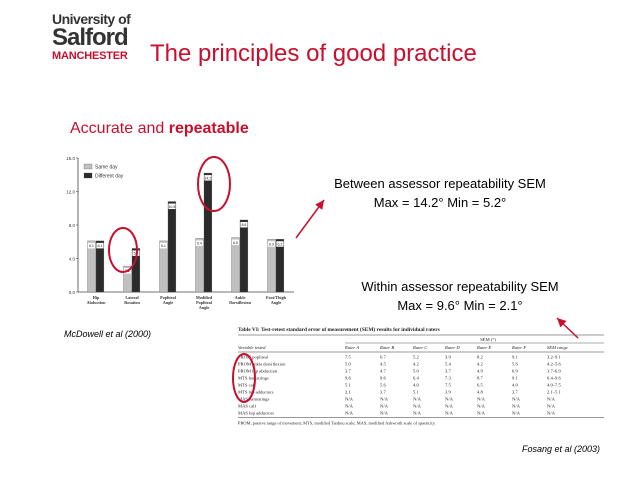  What do you see at coordinates (386, 347) in the screenshot?
I see `table-column-header: Rater B` at bounding box center [386, 347].